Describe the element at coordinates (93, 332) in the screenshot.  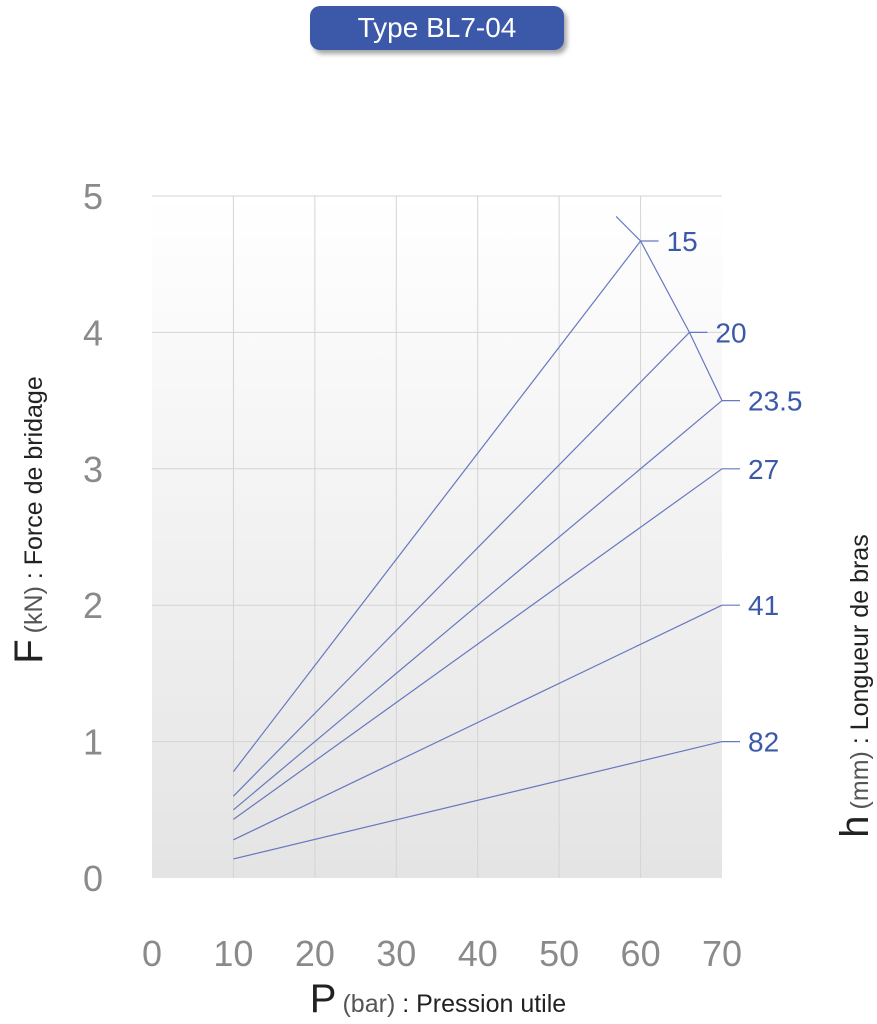
I see `y-tick-label: 4` at that location.